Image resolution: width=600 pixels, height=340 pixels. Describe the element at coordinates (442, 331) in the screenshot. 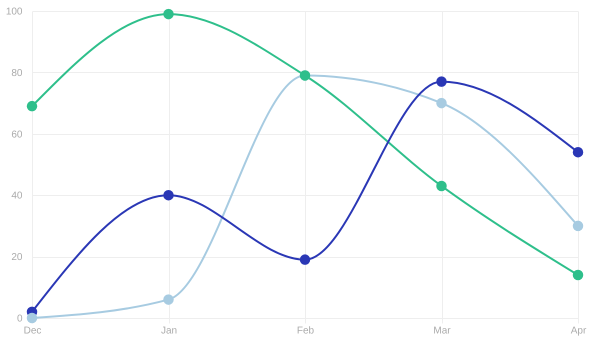

I see `x-tick-label: Mar` at that location.